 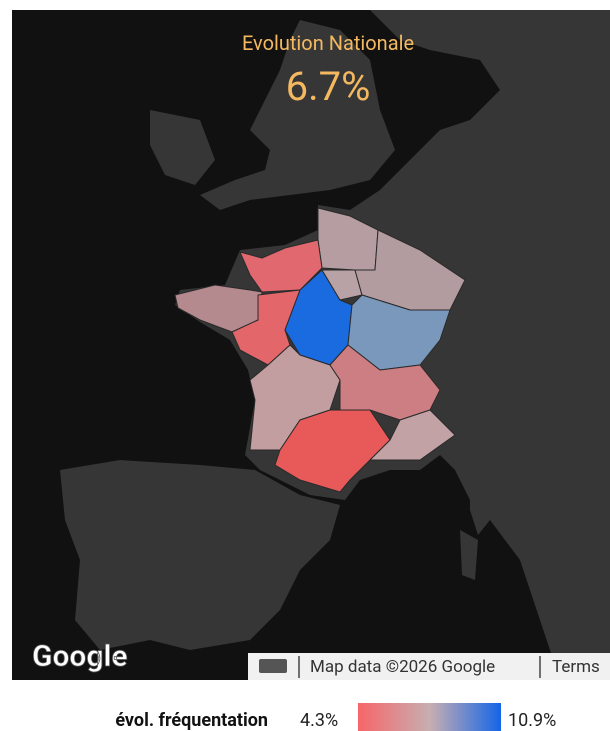 I want to click on keyboard-icon, so click(x=273, y=666).